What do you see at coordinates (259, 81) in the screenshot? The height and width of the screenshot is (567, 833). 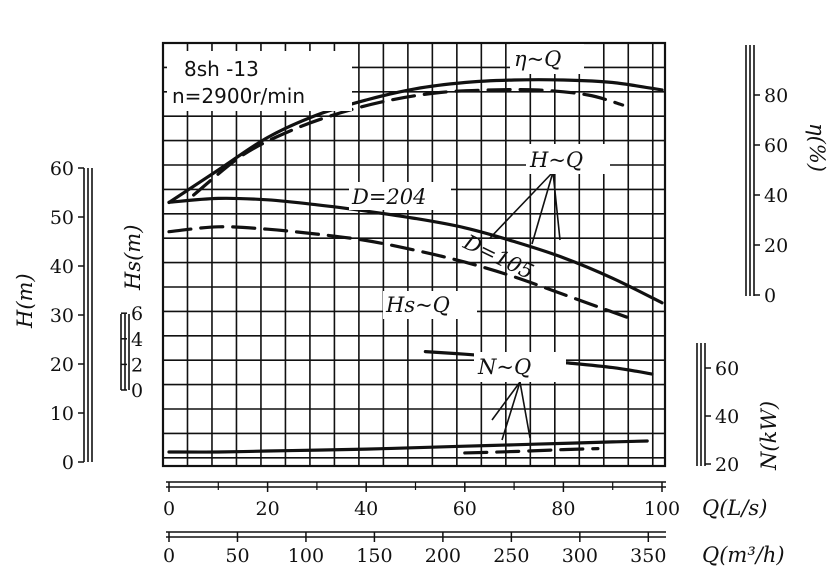 I see `info-box: 8sh -13 n=2900r/min` at bounding box center [259, 81].